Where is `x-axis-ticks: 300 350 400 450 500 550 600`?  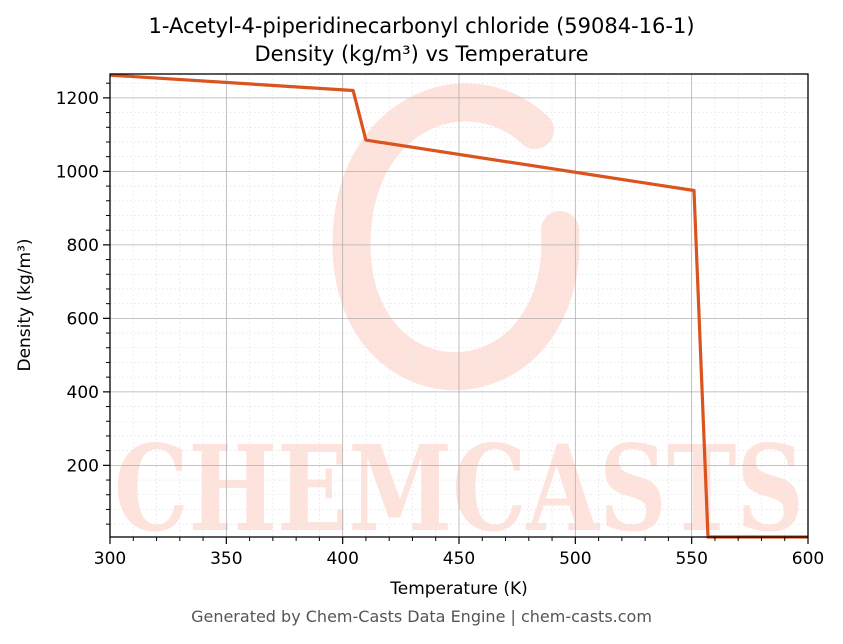
x-axis-ticks: 300 350 400 450 500 550 600 is located at coordinates (459, 553).